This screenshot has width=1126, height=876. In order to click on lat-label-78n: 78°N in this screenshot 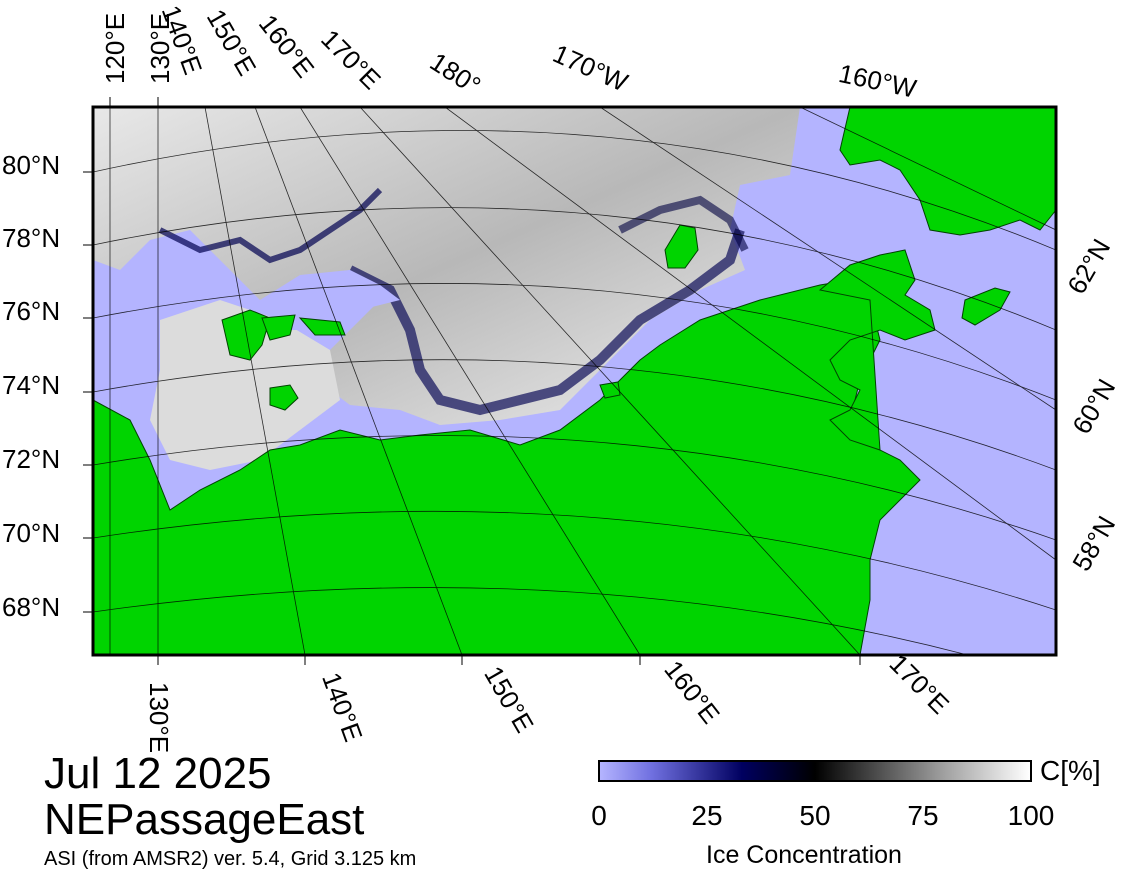, I will do `click(31, 238)`.